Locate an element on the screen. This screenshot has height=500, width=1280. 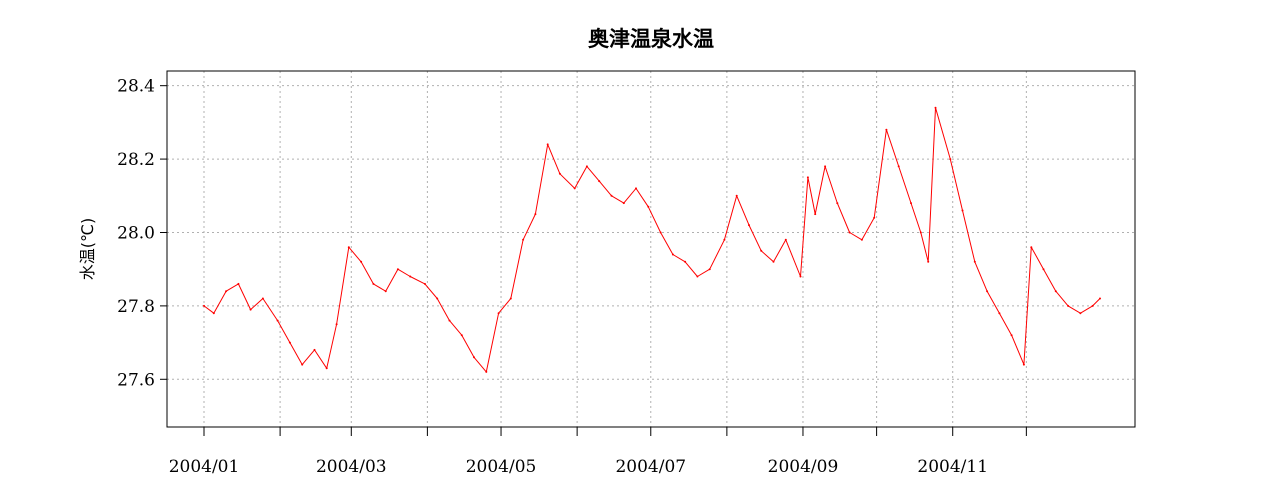
x-tick-label: 2004/05 is located at coordinates (501, 467).